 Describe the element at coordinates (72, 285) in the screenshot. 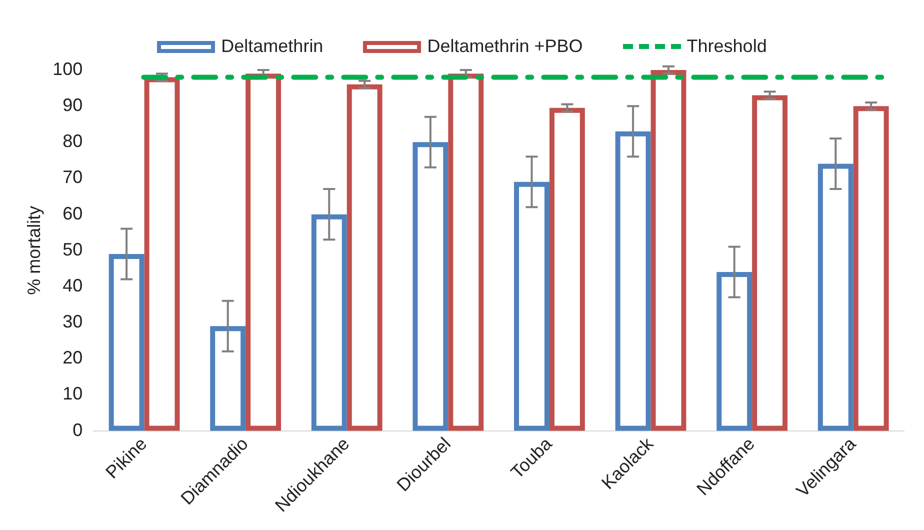

I see `y-tick-label: 40` at that location.